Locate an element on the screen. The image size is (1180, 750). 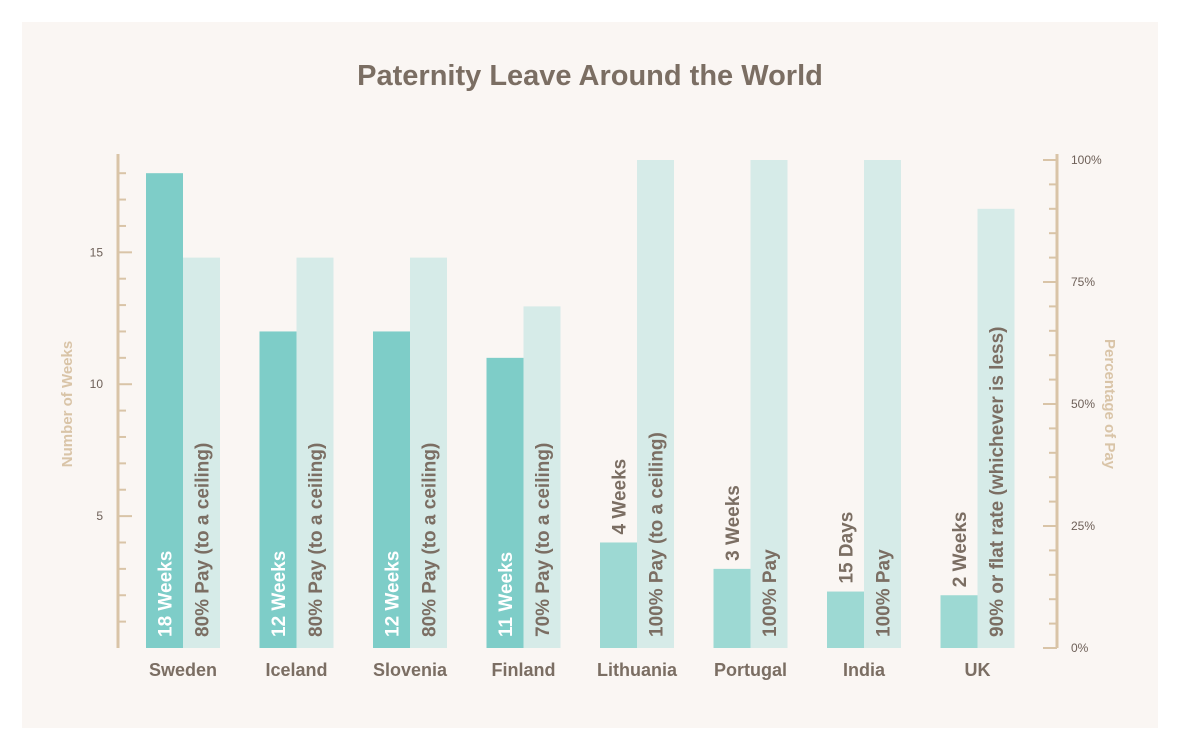
weeks-bar-label: 18 Weeks is located at coordinates (166, 594).